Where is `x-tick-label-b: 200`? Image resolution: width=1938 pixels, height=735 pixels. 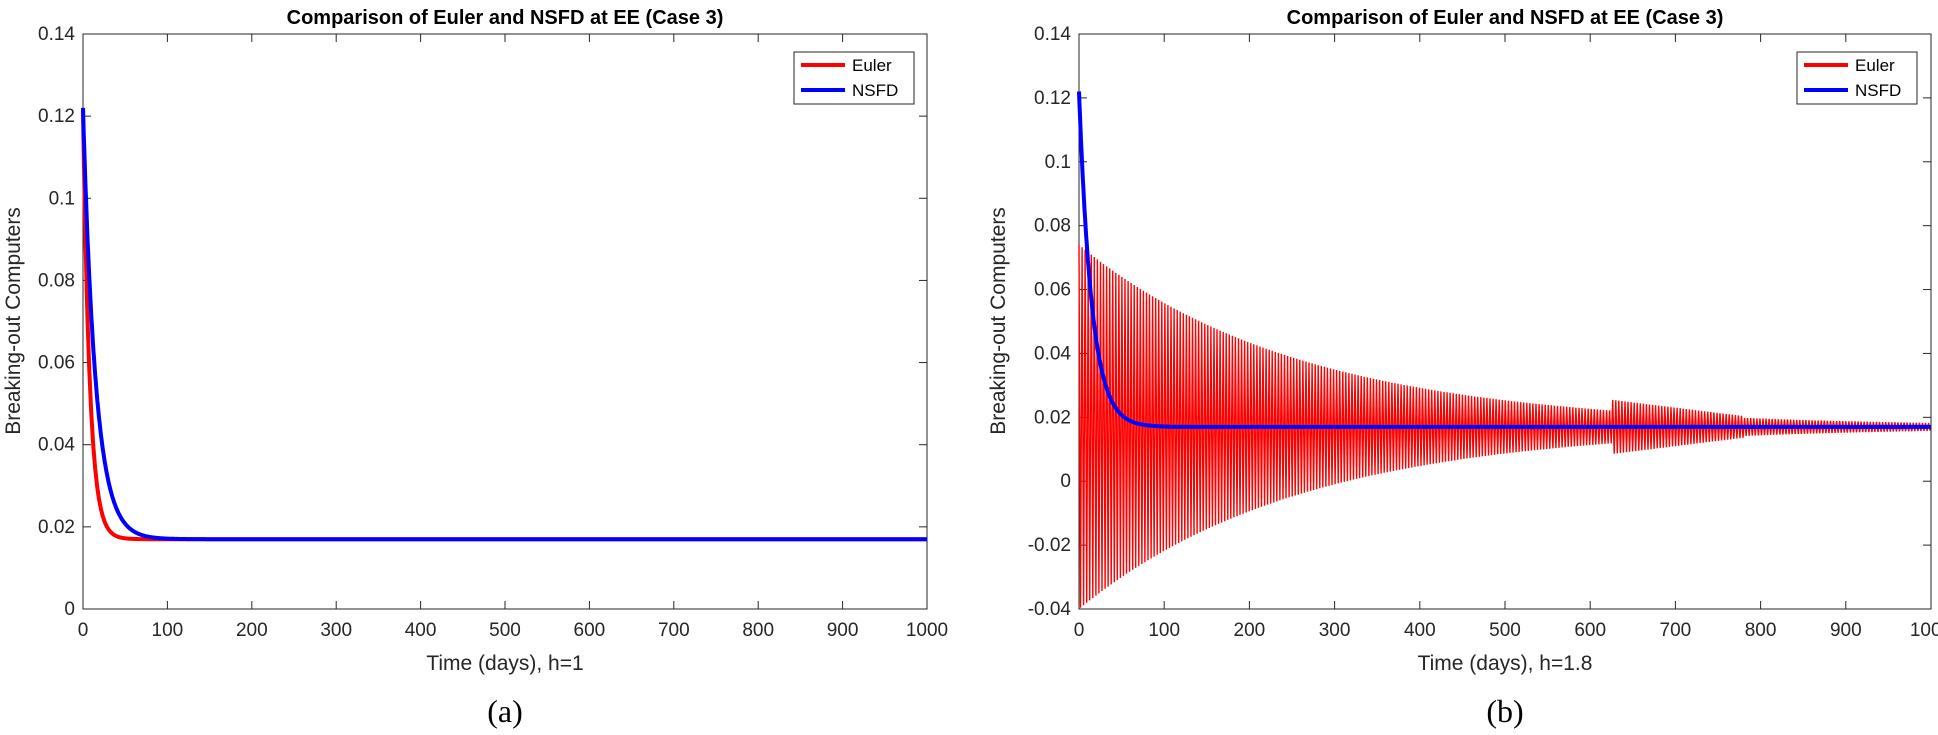 x-tick-label-b: 200 is located at coordinates (1250, 630).